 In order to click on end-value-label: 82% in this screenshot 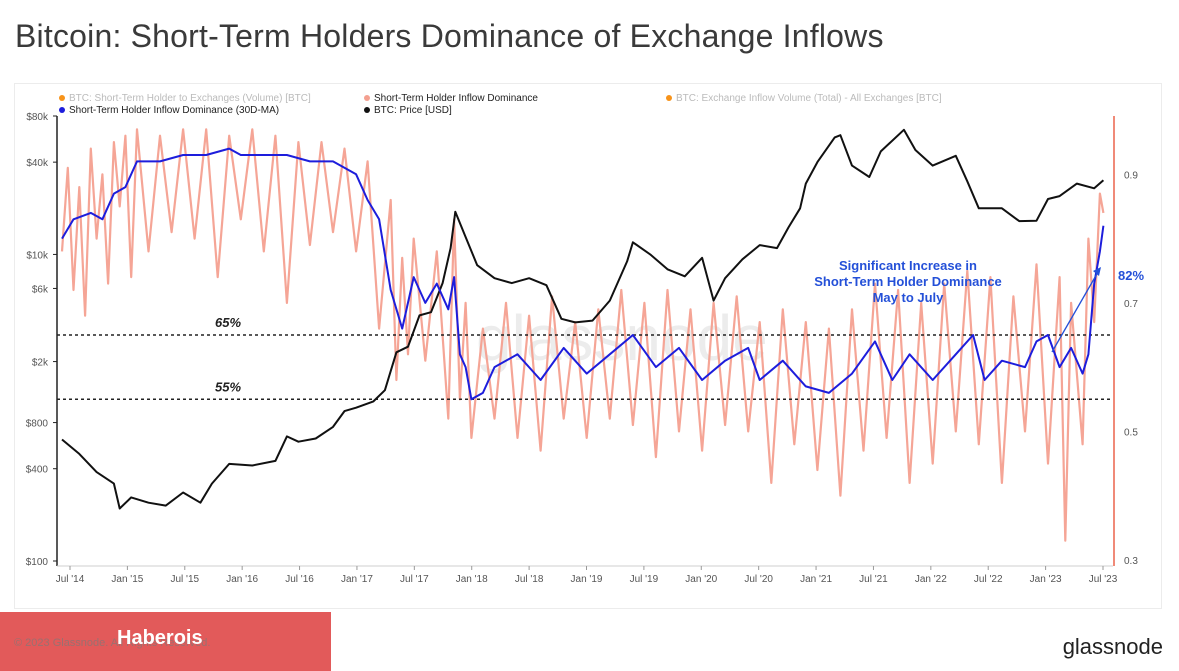, I will do `click(1131, 275)`.